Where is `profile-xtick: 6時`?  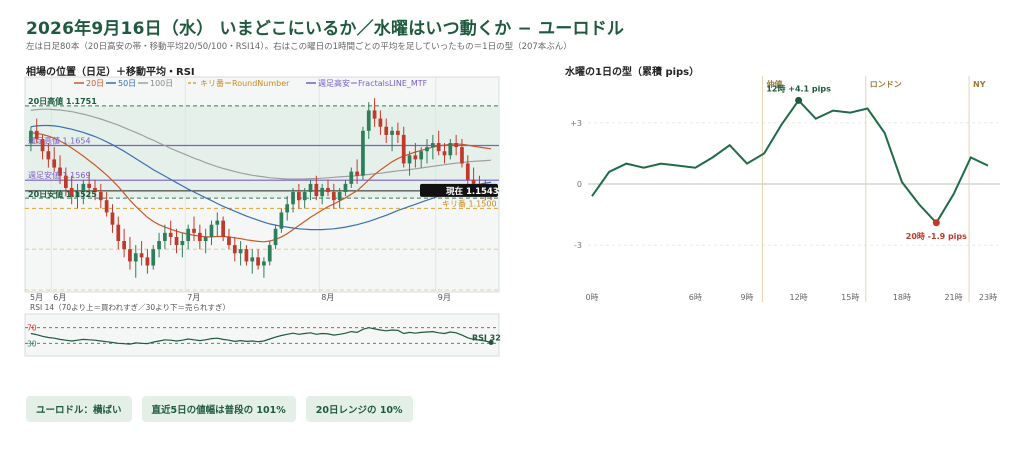 profile-xtick: 6時 is located at coordinates (695, 297).